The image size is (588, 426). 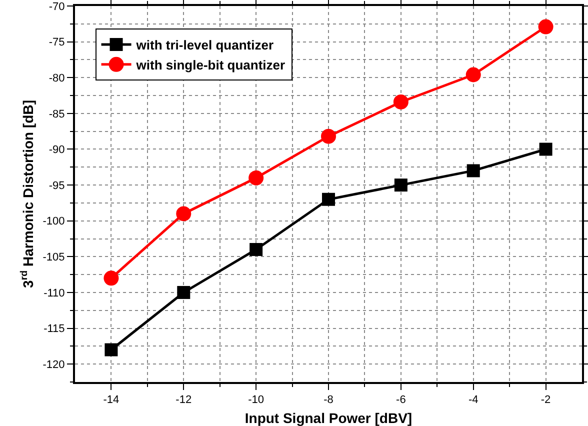 What do you see at coordinates (56, 78) in the screenshot?
I see `y-tick-label: -80` at bounding box center [56, 78].